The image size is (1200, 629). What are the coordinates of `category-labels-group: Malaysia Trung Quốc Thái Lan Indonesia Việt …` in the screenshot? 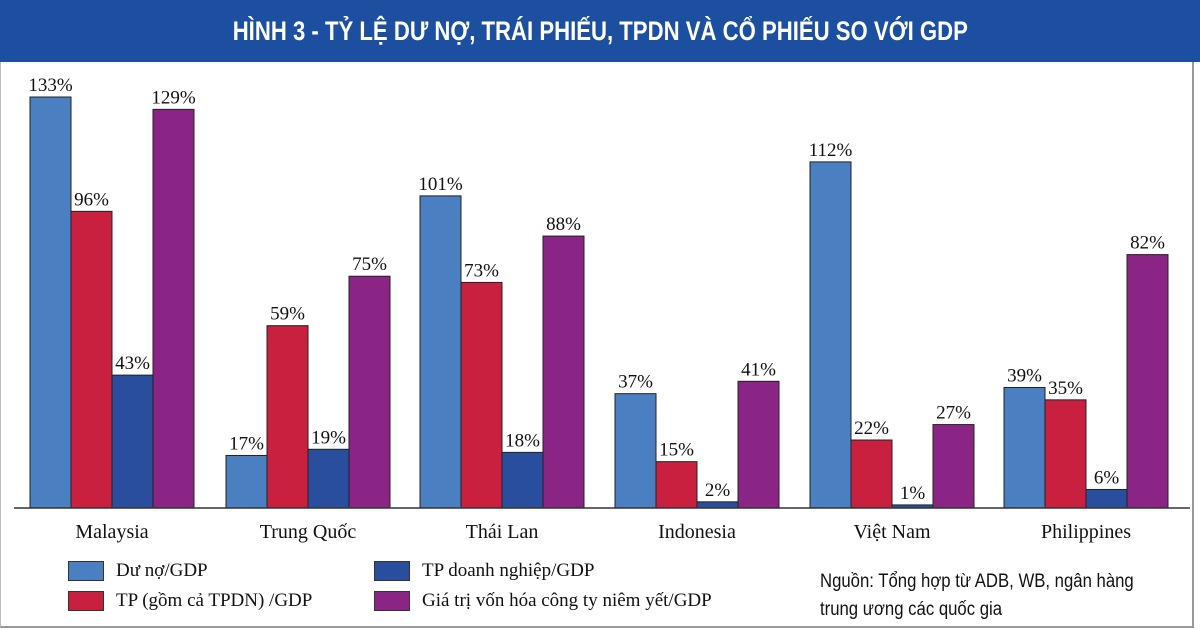 It's located at (603, 532).